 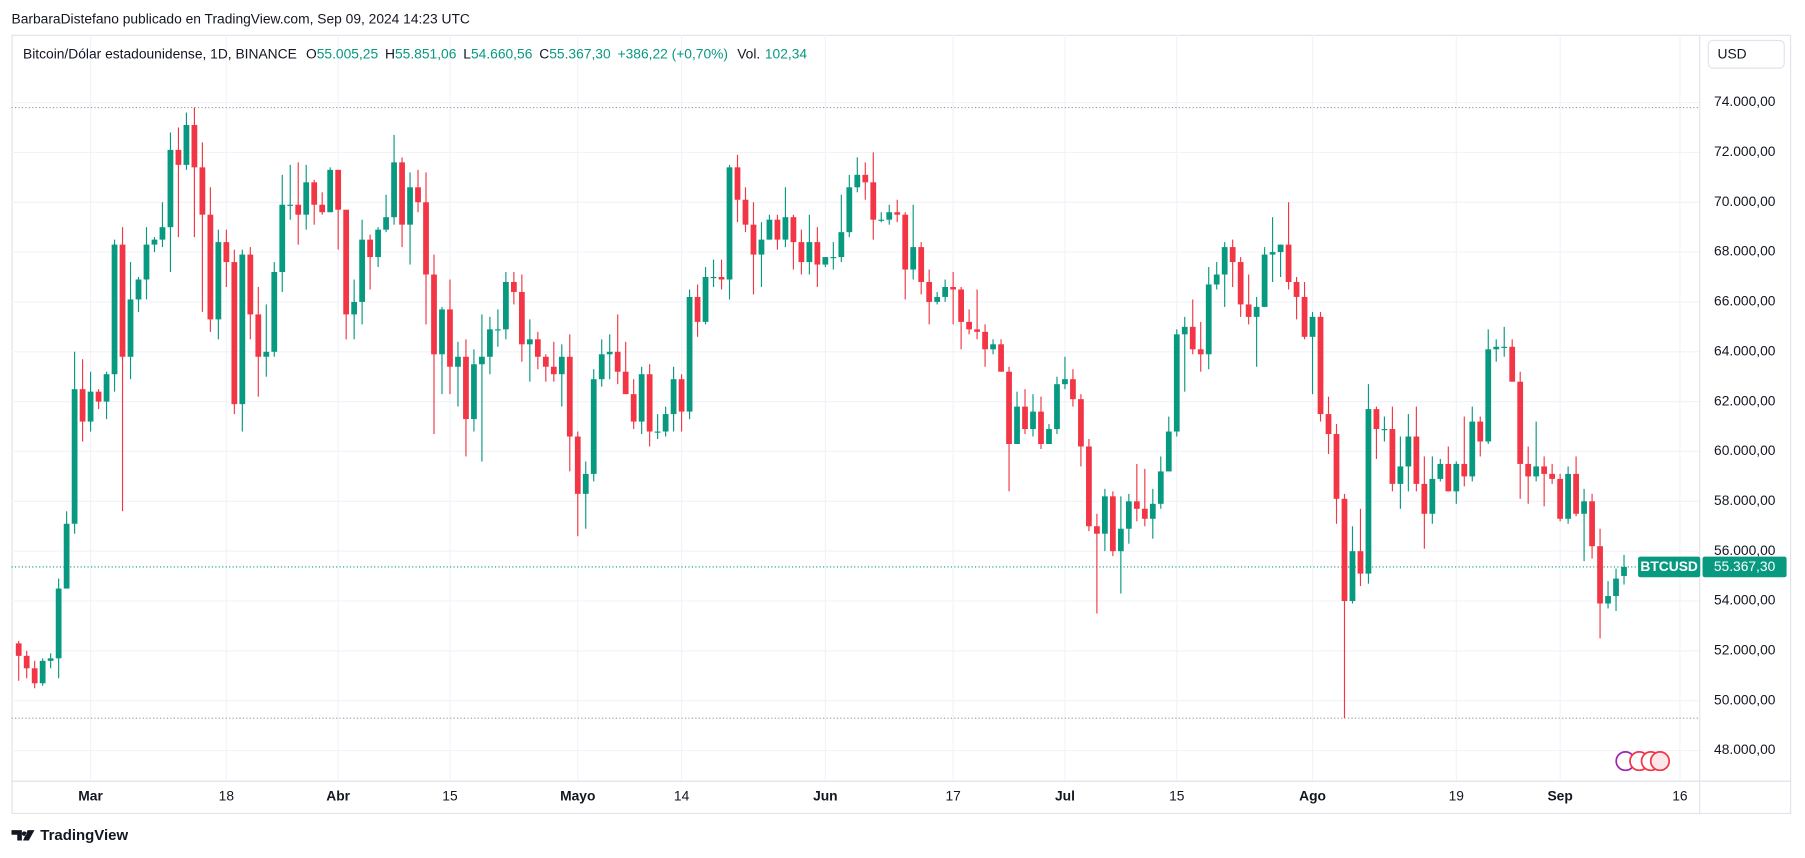 I want to click on x-tick-label: Mayo, so click(x=577, y=795).